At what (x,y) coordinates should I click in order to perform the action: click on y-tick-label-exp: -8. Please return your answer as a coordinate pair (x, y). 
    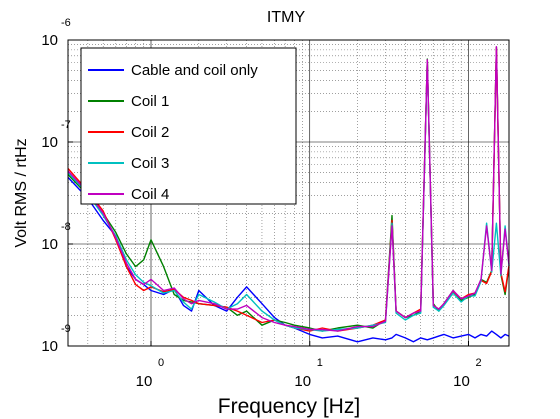
    Looking at the image, I should click on (66, 227).